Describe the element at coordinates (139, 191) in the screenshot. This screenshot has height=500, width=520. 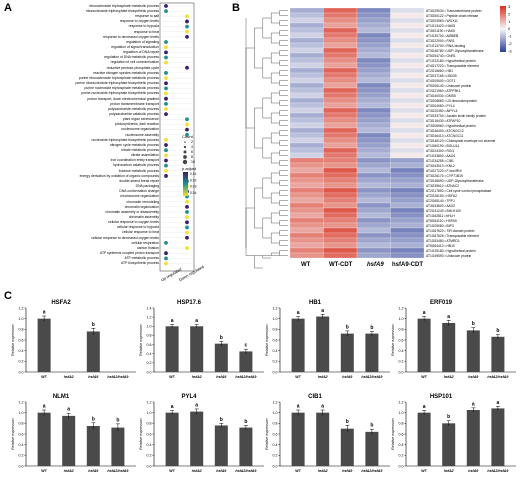
I see `go-term-label: DNA conformation change` at that location.